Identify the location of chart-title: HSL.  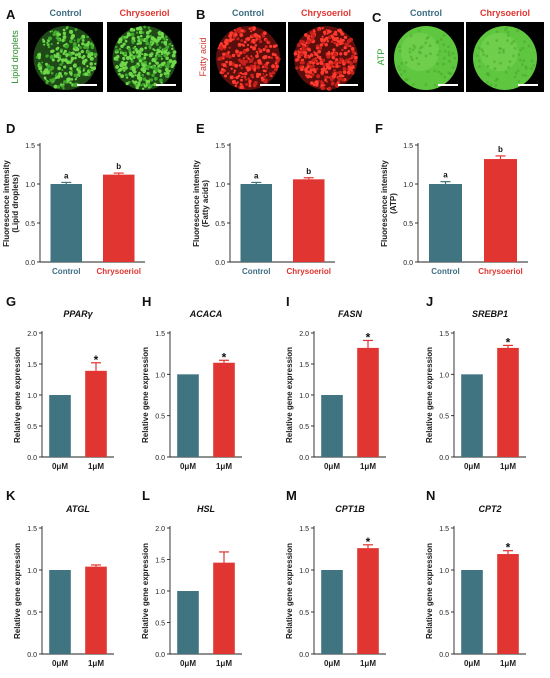
(206, 509).